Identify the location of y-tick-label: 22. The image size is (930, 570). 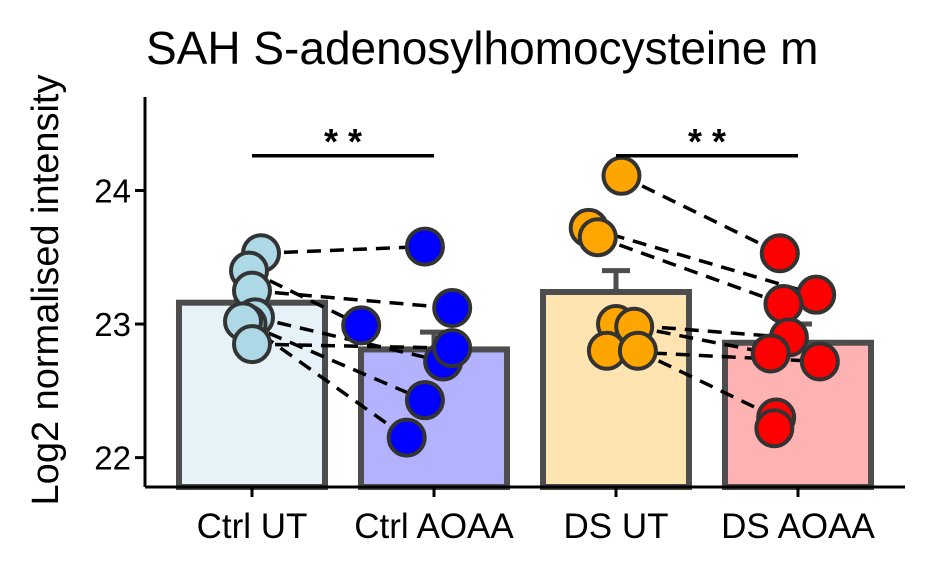
(112, 458).